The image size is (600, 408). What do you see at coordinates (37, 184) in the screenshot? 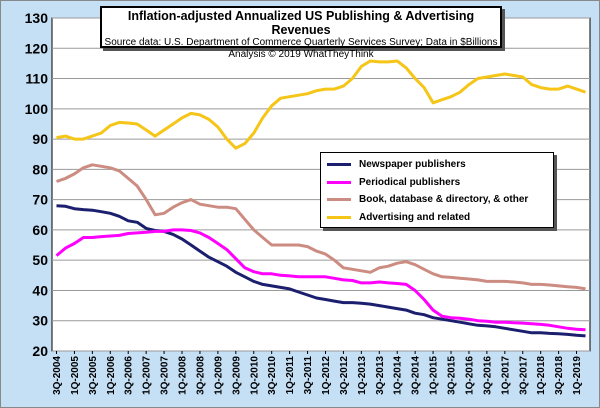
I see `y-axis-tick-labels: 20 30 40 50 60 70 80 90 100 110 120 130` at bounding box center [37, 184].